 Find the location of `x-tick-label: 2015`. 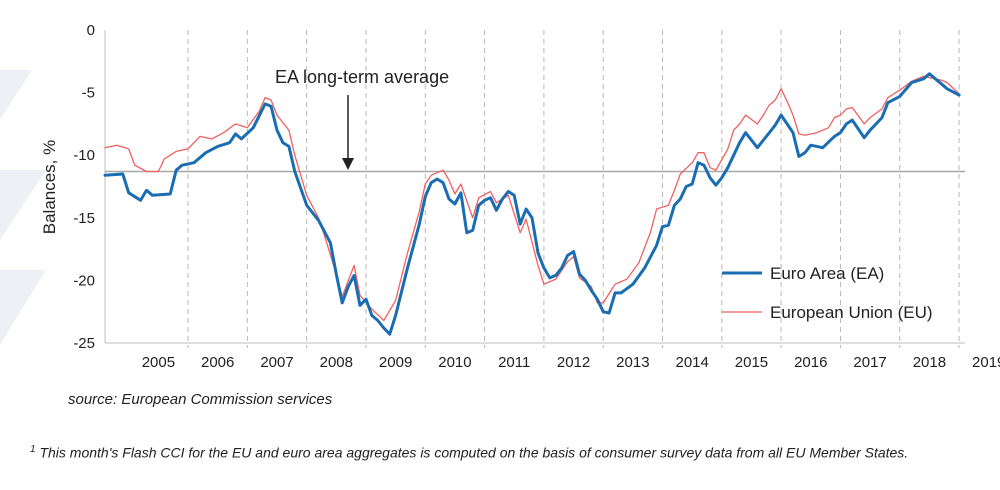

x-tick-label: 2015 is located at coordinates (751, 362).